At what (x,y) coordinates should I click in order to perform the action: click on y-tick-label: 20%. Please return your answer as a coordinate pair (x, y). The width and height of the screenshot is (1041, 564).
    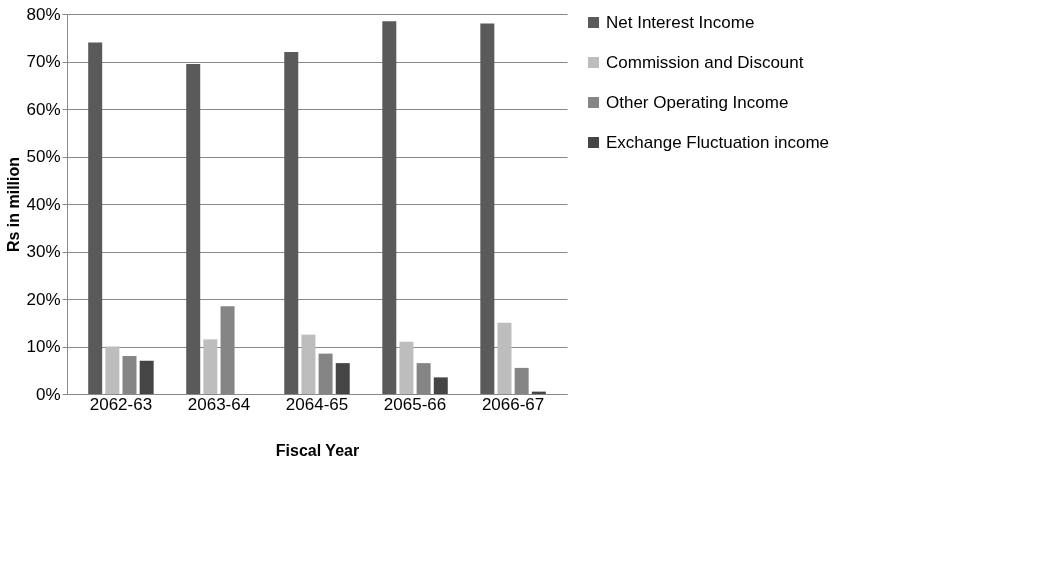
    Looking at the image, I should click on (43, 299).